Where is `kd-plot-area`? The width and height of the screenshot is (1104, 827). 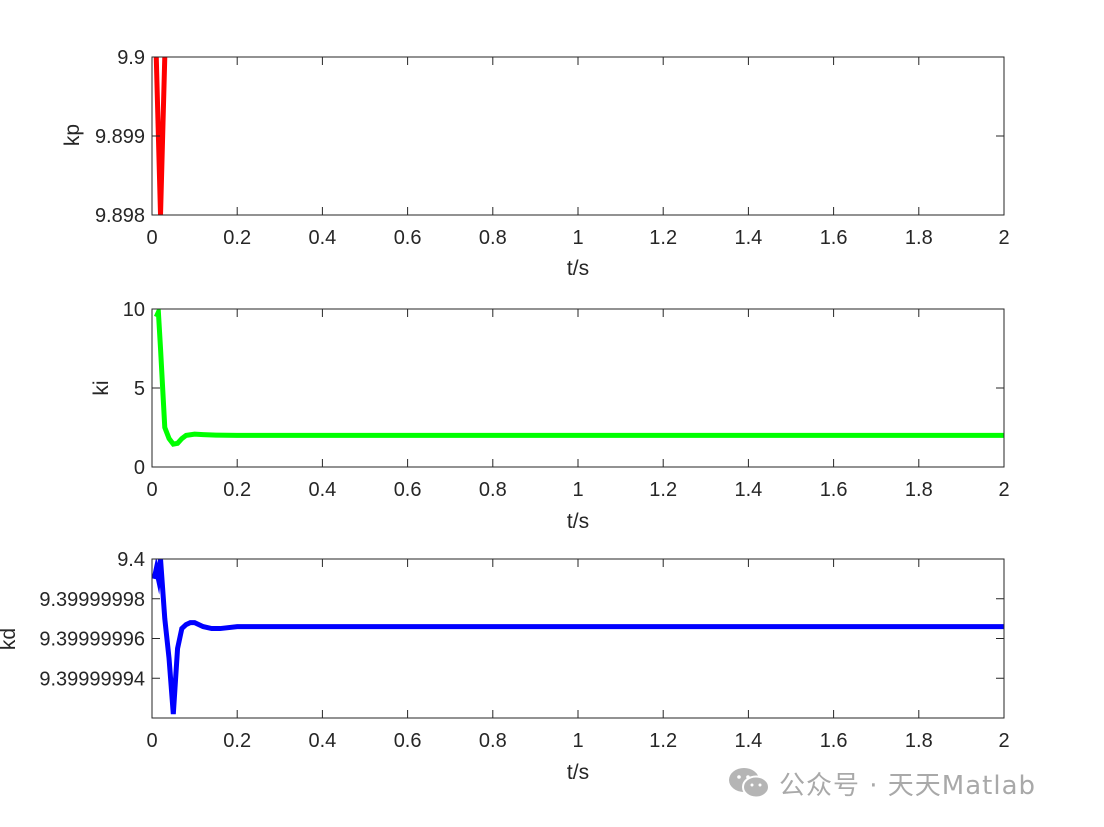 kd-plot-area is located at coordinates (578, 638).